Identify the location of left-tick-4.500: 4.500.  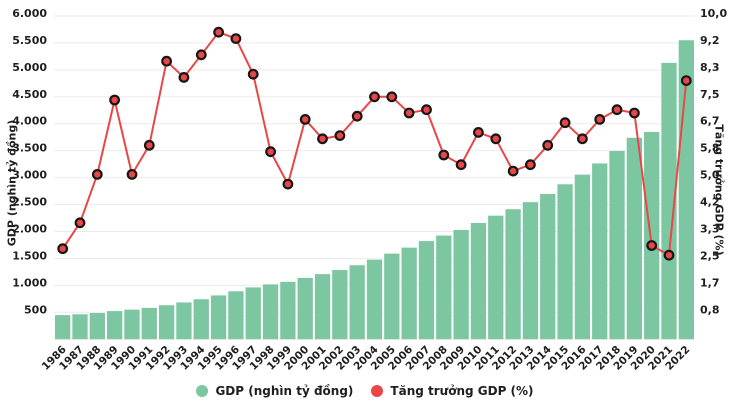
(29, 94).